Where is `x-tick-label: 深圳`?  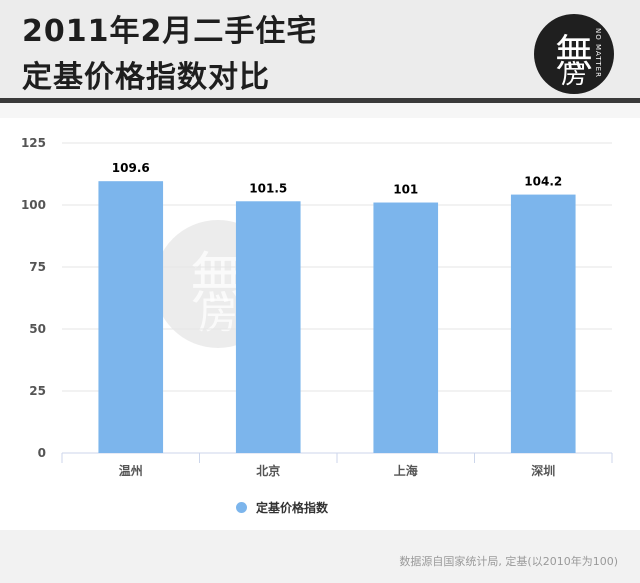 x-tick-label: 深圳 is located at coordinates (543, 470).